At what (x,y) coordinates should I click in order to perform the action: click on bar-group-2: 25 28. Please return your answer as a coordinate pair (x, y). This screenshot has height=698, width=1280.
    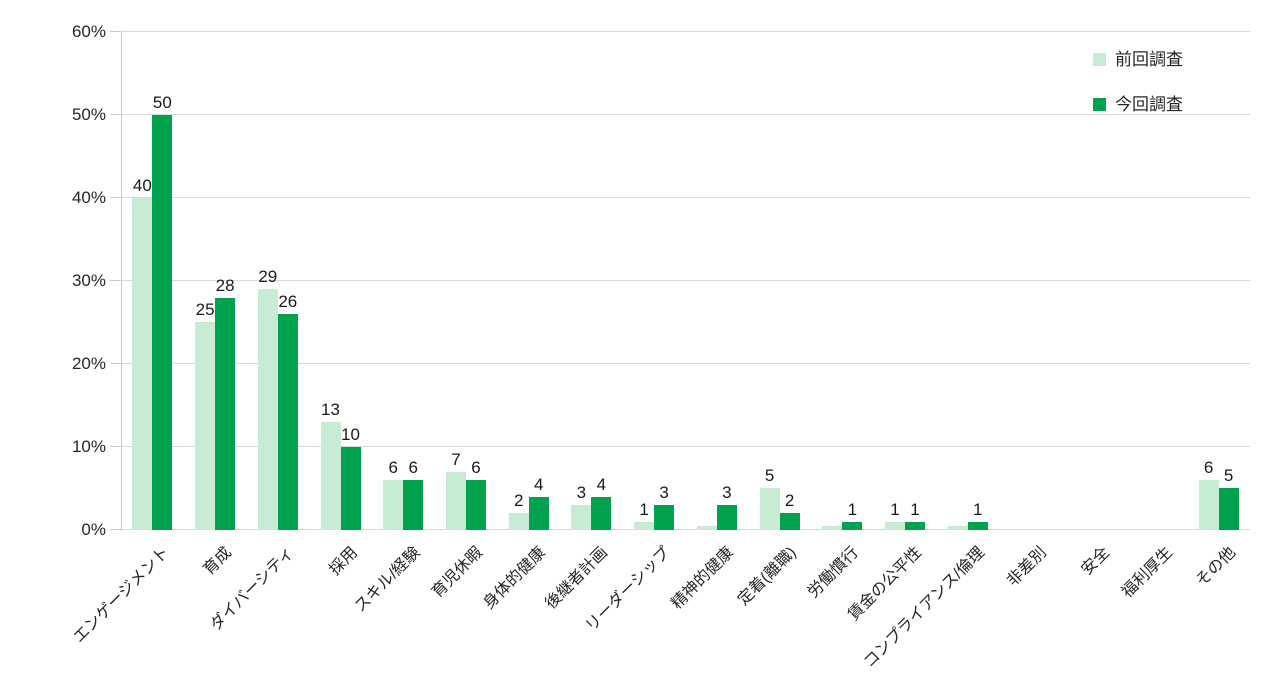
    Looking at the image, I should click on (215, 281).